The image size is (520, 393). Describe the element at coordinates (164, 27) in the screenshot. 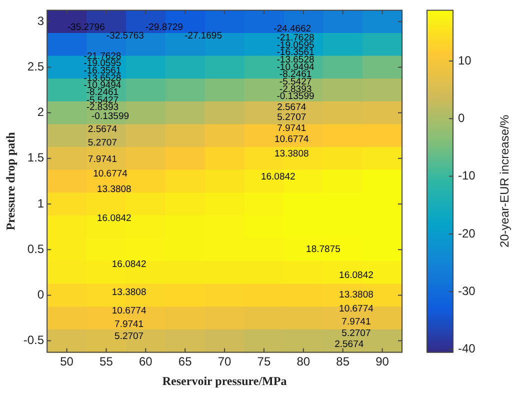

I see `annotation: -29.8729` at that location.